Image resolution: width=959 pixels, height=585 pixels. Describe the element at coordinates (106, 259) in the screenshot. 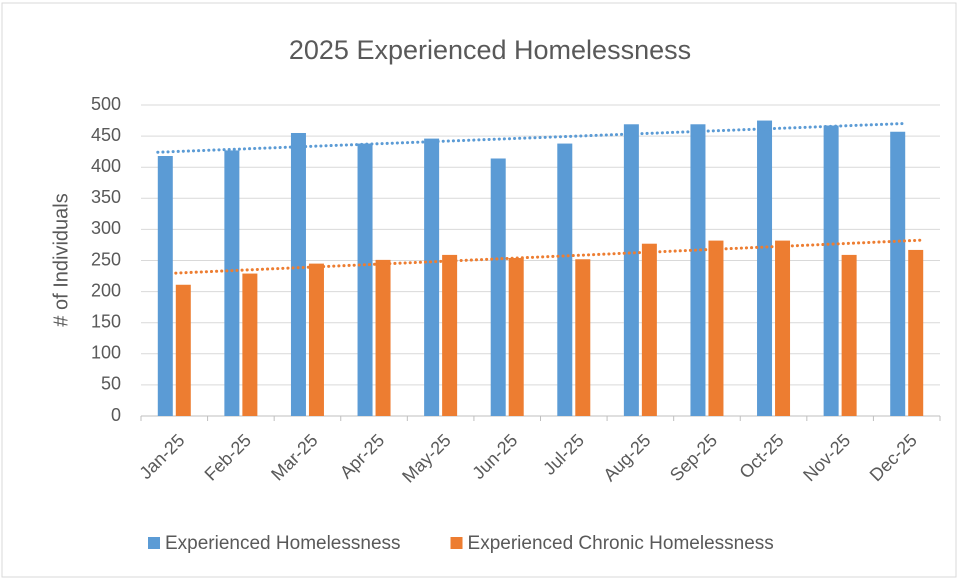

I see `y-tick-label: 250` at that location.